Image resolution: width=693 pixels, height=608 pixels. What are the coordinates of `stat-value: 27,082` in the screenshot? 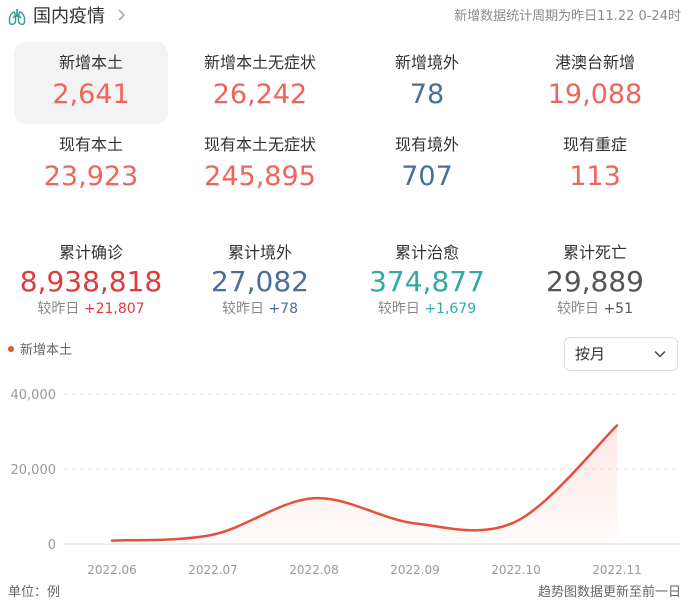 It's located at (260, 281).